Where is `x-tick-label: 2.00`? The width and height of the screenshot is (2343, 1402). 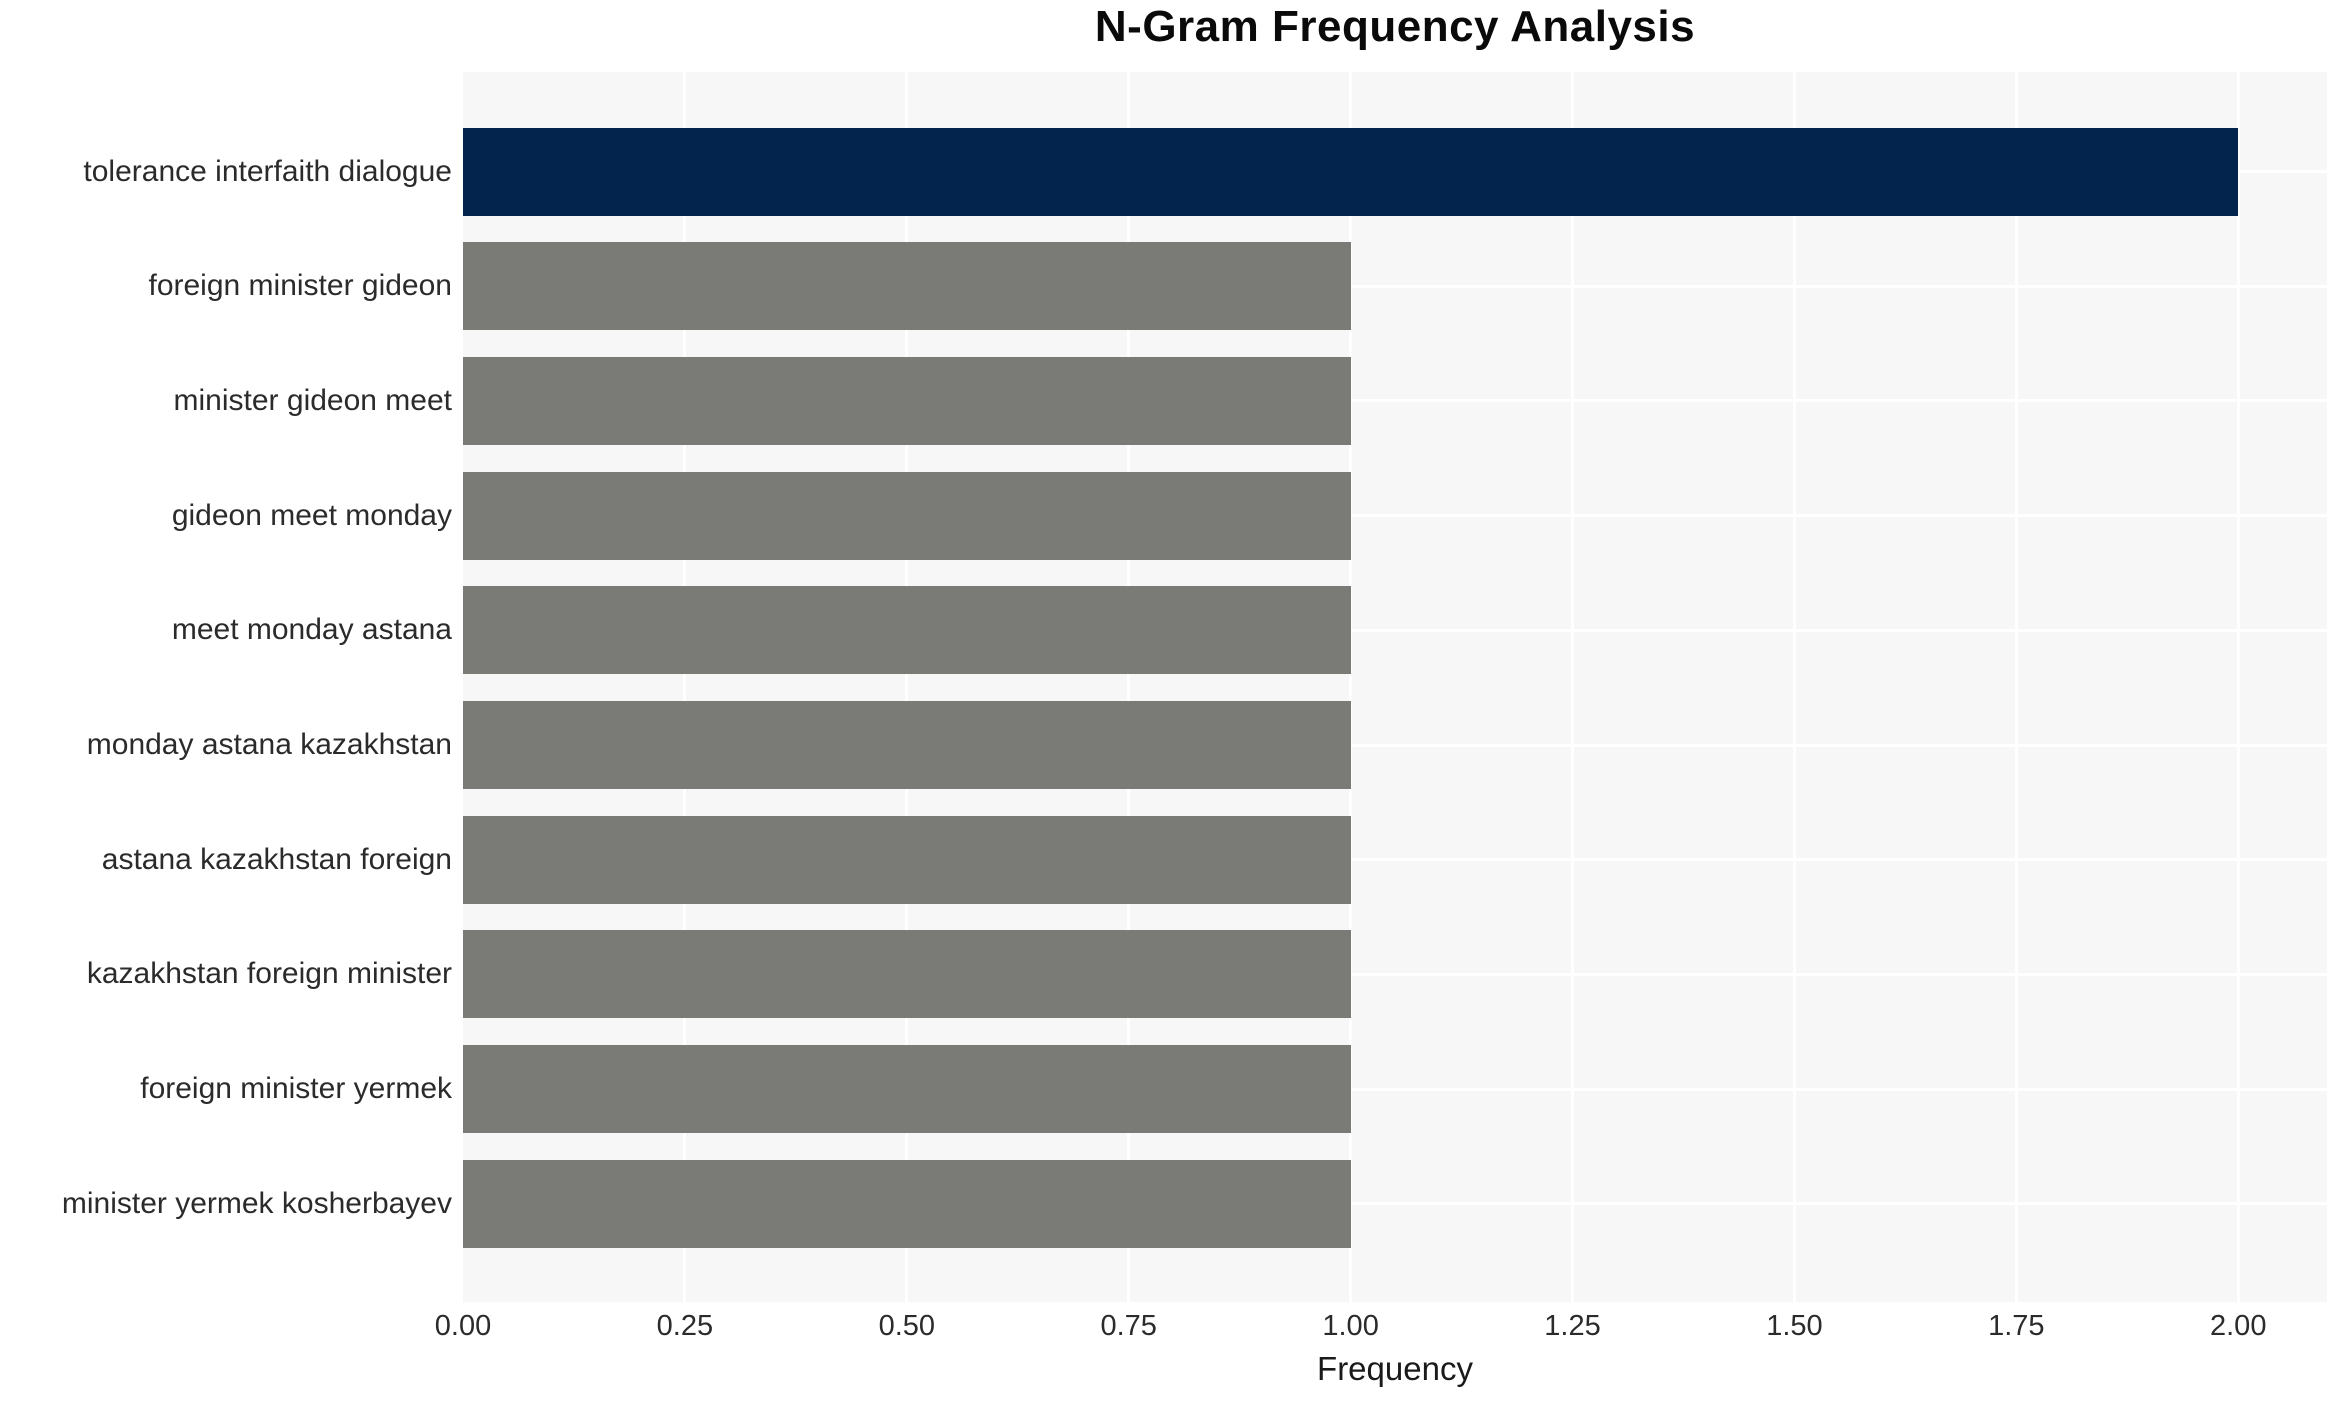
x-tick-label: 2.00 is located at coordinates (2238, 1326).